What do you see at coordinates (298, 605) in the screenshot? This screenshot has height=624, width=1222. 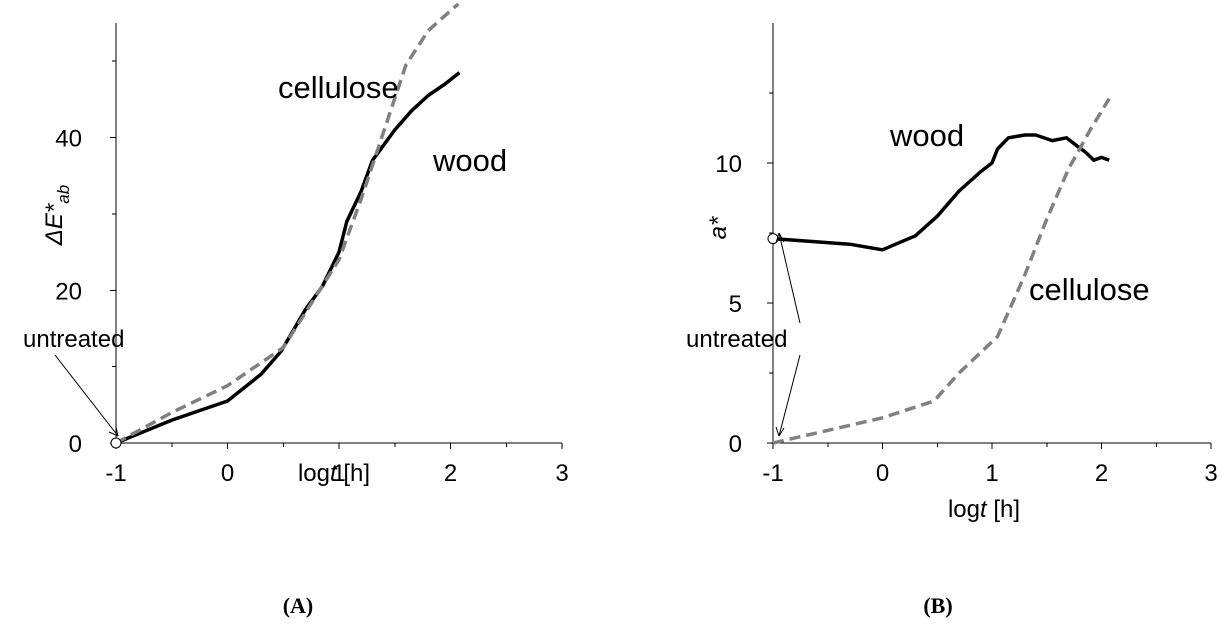 I see `panel-a-caption: (A)` at bounding box center [298, 605].